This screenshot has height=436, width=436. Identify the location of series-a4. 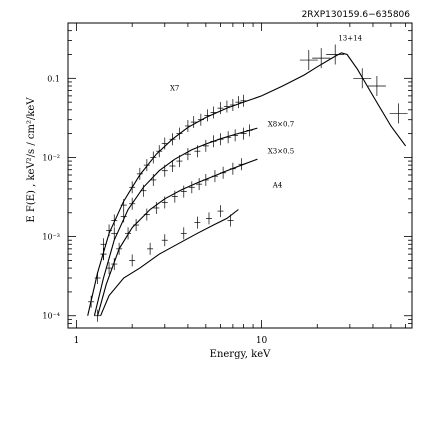
(166, 263).